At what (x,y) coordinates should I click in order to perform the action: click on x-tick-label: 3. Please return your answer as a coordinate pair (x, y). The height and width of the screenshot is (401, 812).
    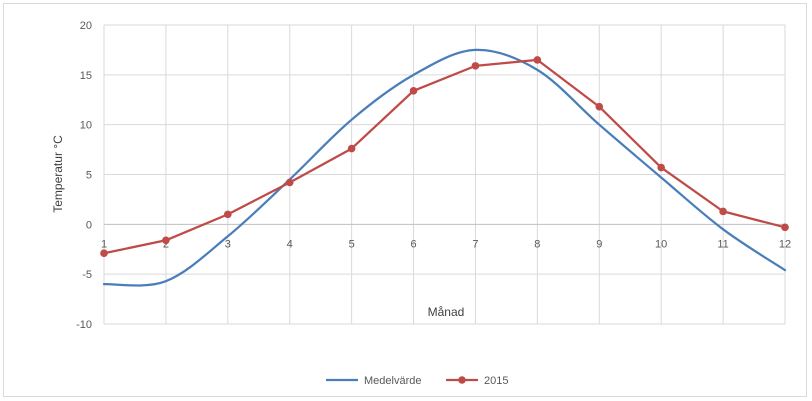
    Looking at the image, I should click on (228, 244).